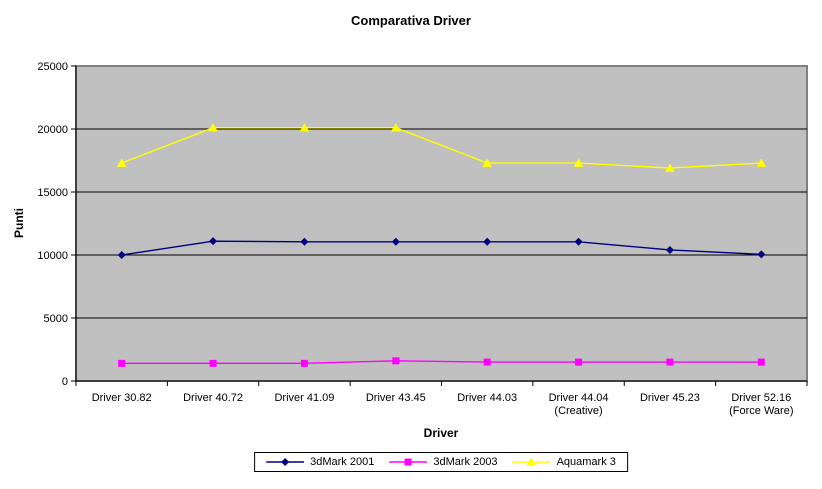  Describe the element at coordinates (487, 398) in the screenshot. I see `x-tick-label: Driver 44.03` at that location.